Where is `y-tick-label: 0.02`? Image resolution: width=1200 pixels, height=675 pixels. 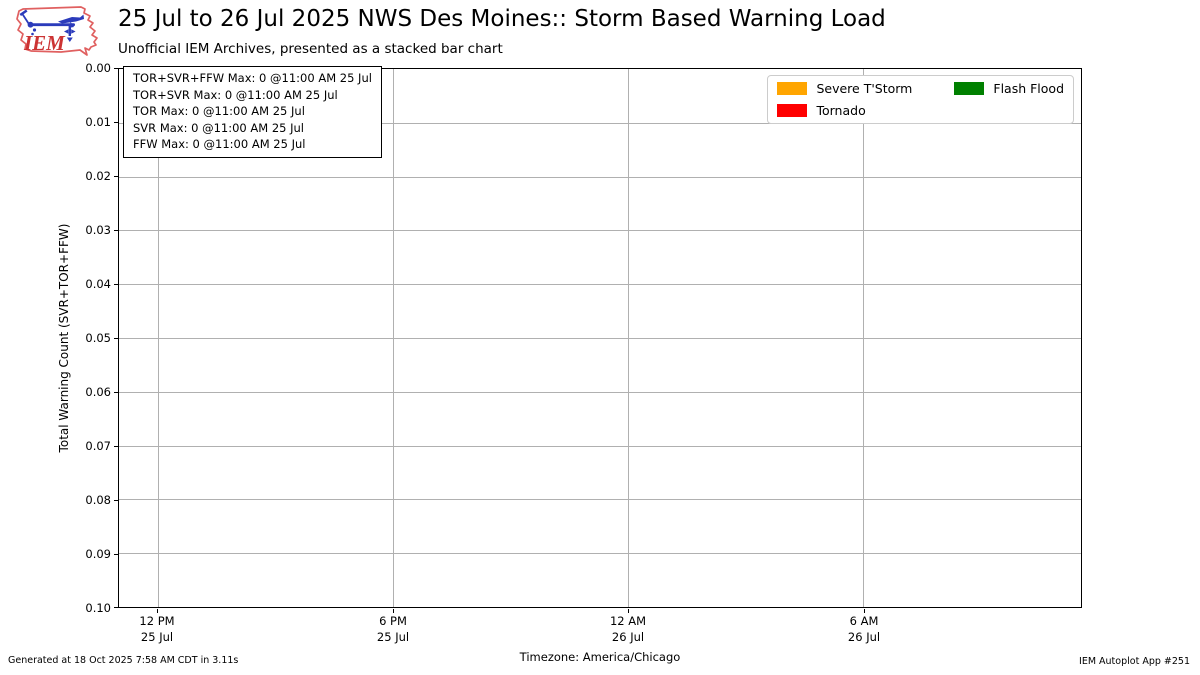 y-tick-label: 0.02 is located at coordinates (98, 176).